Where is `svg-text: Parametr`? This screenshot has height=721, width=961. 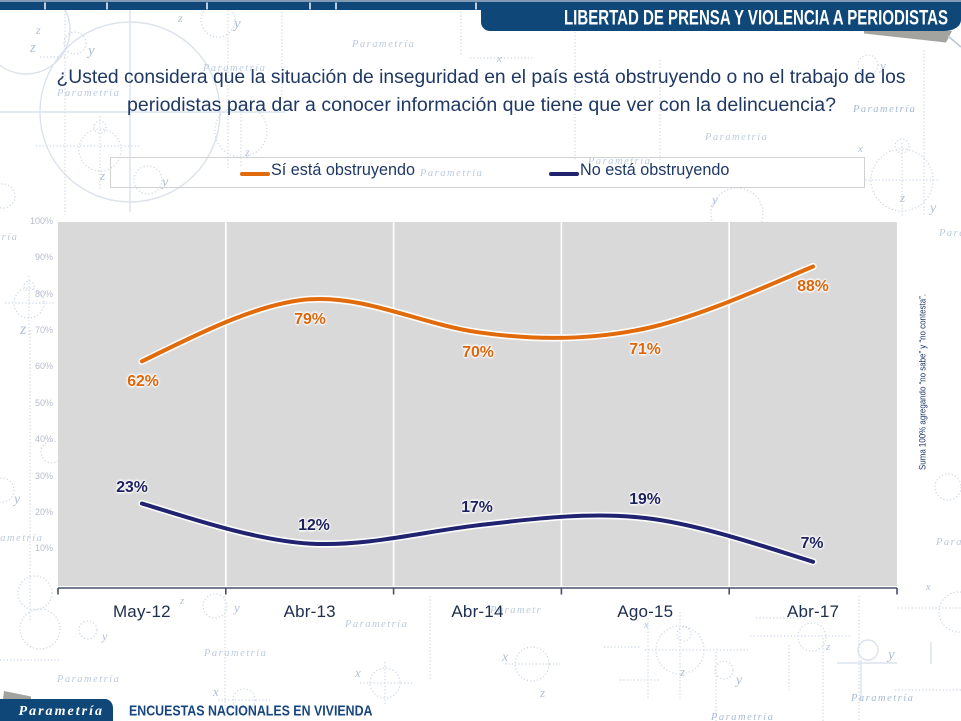 svg-text: Parametr is located at coordinates (515, 610).